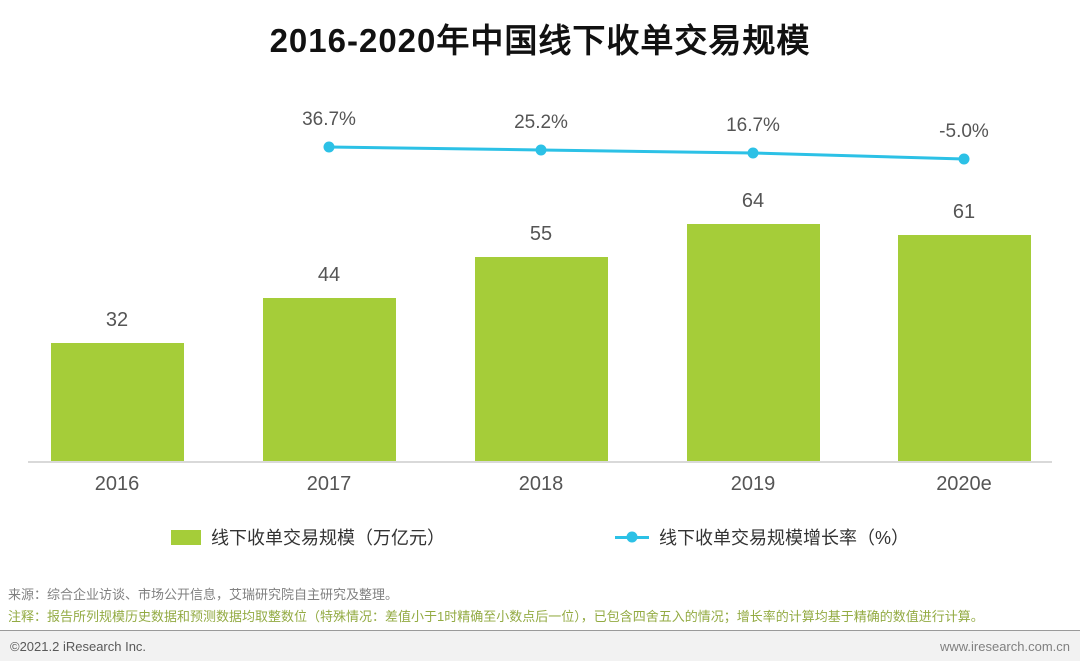 The height and width of the screenshot is (661, 1080). Describe the element at coordinates (964, 131) in the screenshot. I see `growth-rate-label: -5.0%` at that location.